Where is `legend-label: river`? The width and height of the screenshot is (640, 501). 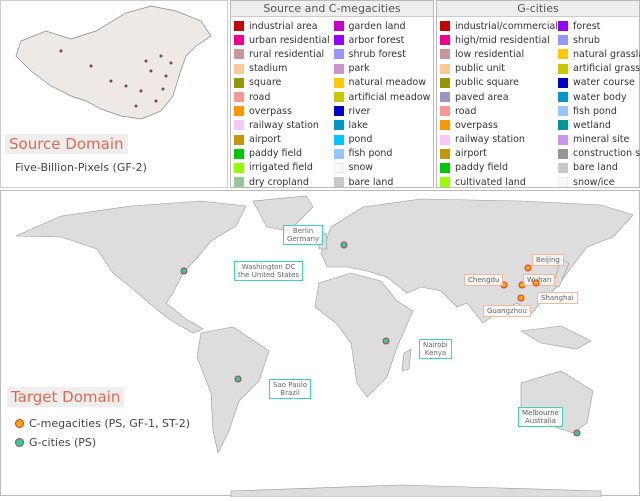 legend-label: river is located at coordinates (359, 111).